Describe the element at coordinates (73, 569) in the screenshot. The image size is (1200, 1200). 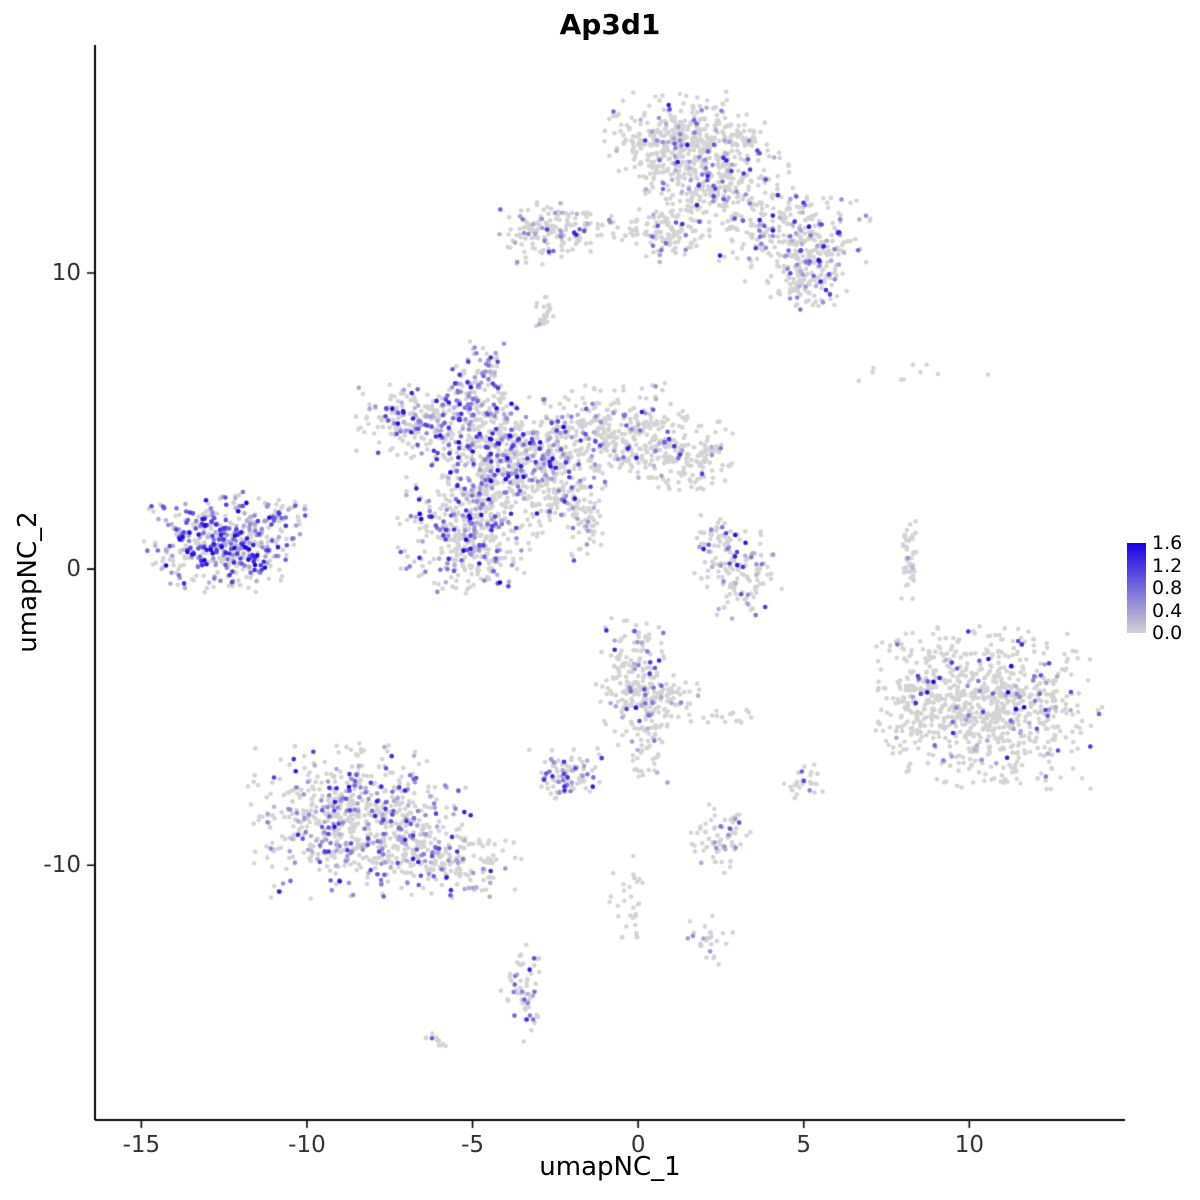
I see `y-tick-label: 0` at that location.